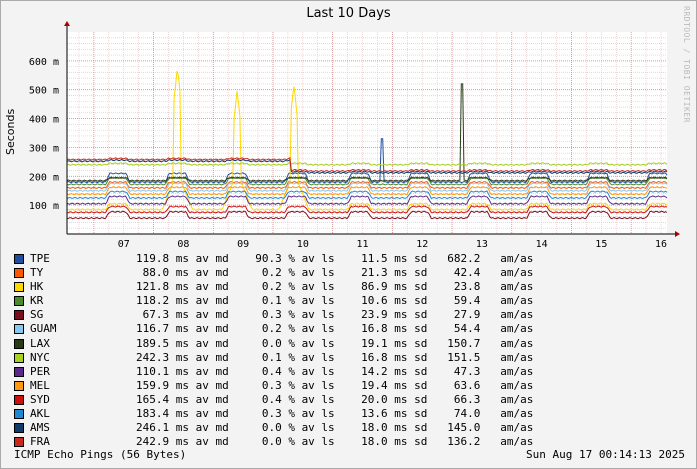 This screenshot has width=697, height=469. What do you see at coordinates (367, 200) in the screenshot?
I see `series-line-per` at bounding box center [367, 200].